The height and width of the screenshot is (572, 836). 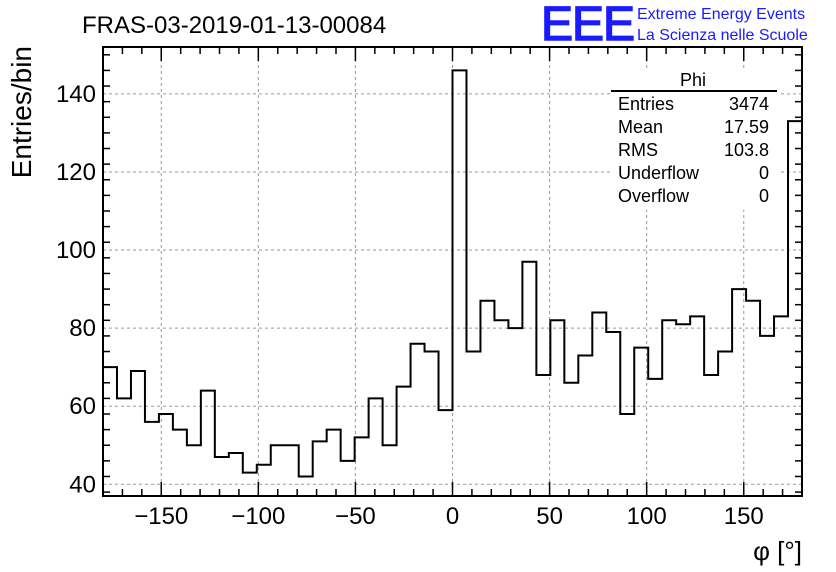 What do you see at coordinates (76, 172) in the screenshot?
I see `y-tick-label: 120` at bounding box center [76, 172].